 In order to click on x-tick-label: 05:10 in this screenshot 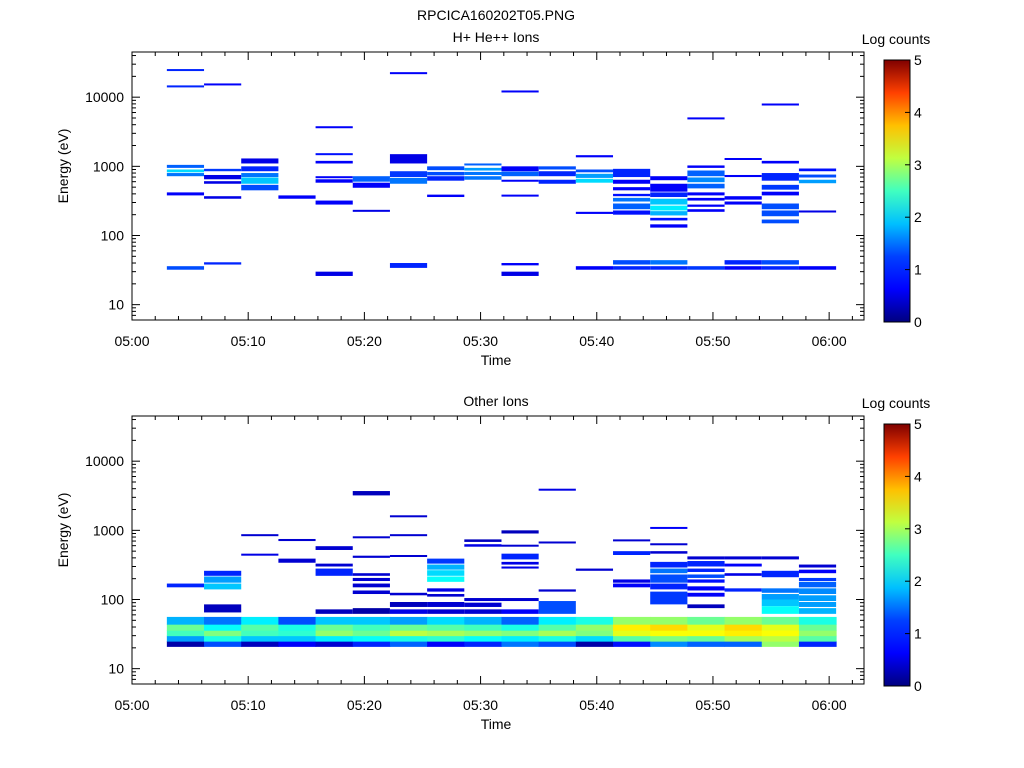, I will do `click(248, 705)`.